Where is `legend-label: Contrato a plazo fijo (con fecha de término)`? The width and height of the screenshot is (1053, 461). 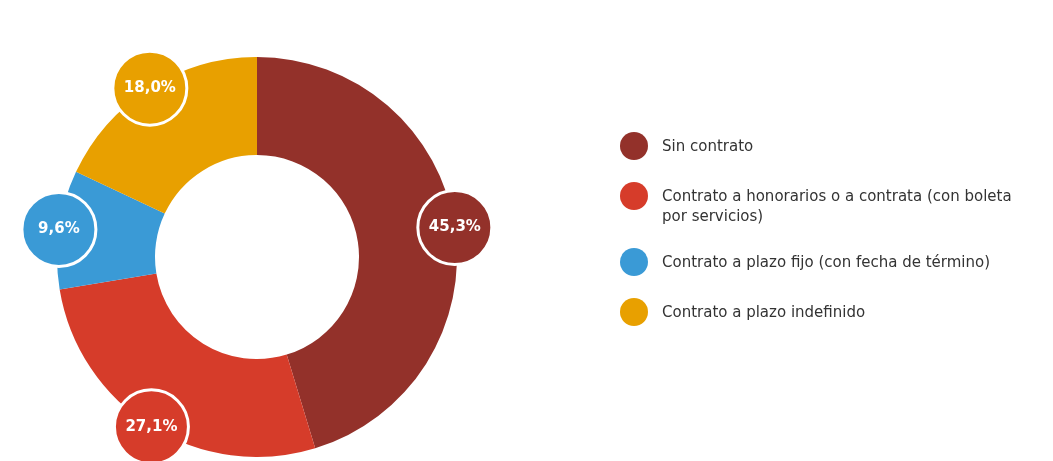
legend-label: Contrato a plazo fijo (con fecha de término) is located at coordinates (826, 261).